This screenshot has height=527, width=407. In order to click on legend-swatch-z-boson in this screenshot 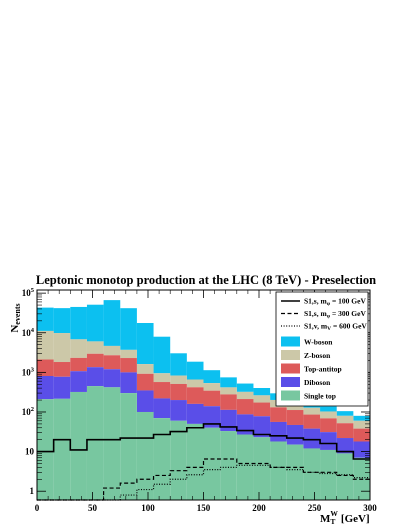, I will do `click(290, 355)`.